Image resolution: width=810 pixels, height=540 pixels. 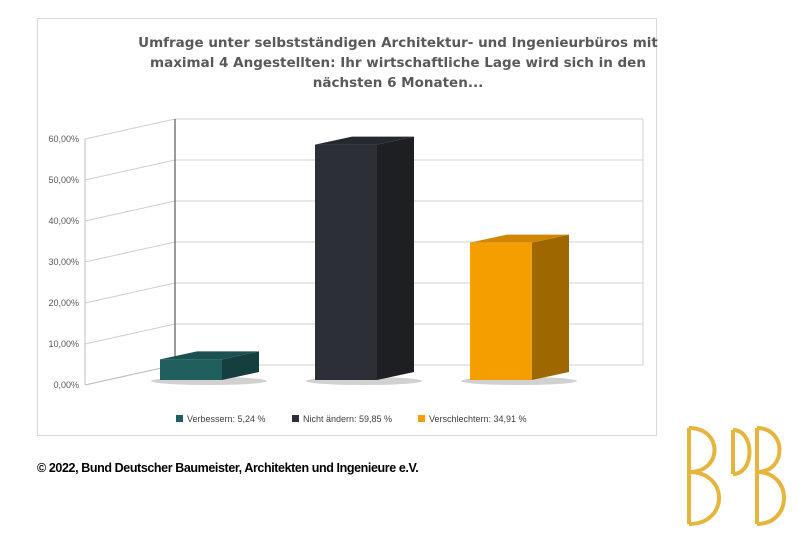 I want to click on legend-label: Verschlechtern: 34,91 %, so click(x=478, y=419).